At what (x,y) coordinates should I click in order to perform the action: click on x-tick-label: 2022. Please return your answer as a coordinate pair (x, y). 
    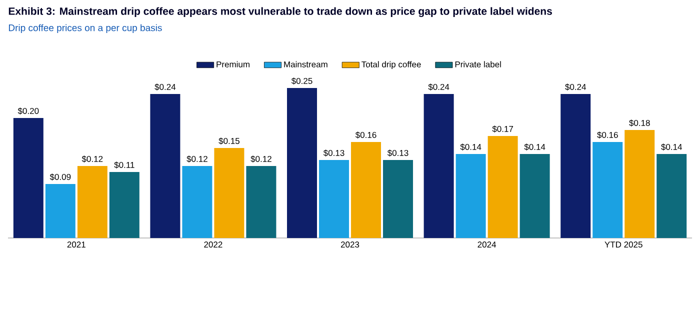
    Looking at the image, I should click on (213, 245).